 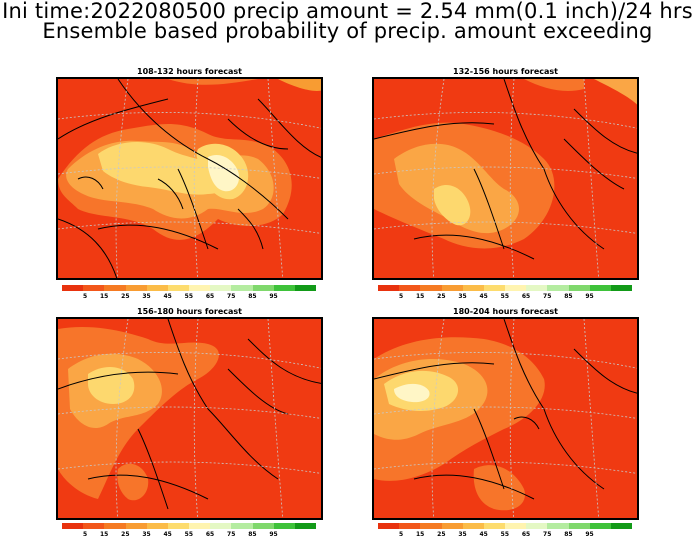 I want to click on colorbar-3-swatches, so click(x=189, y=526).